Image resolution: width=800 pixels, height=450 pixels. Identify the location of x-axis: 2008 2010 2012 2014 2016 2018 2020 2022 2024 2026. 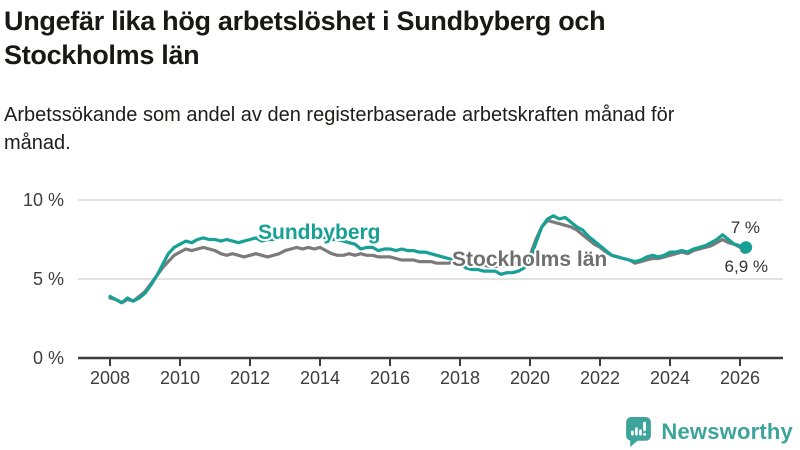
(430, 372).